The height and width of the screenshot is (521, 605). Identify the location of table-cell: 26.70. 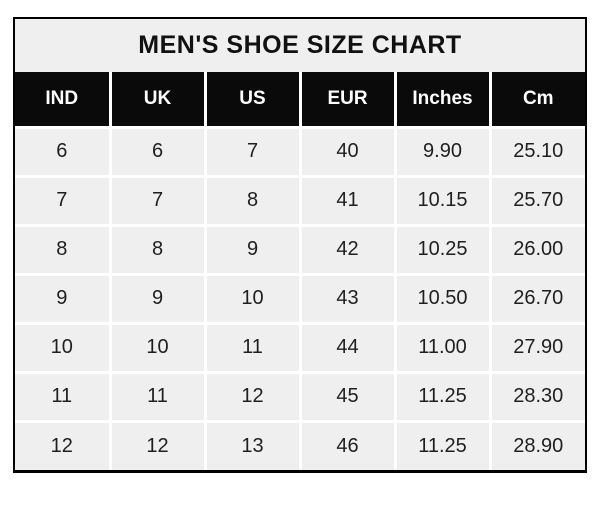
(536, 297).